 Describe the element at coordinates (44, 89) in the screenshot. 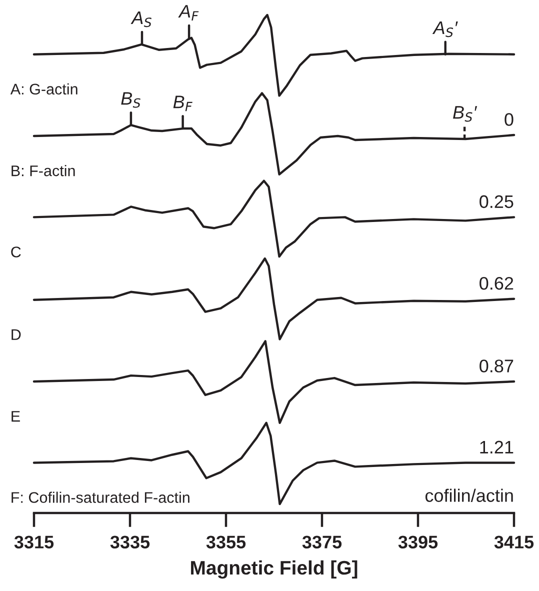

I see `series-label: A: G-actin` at that location.